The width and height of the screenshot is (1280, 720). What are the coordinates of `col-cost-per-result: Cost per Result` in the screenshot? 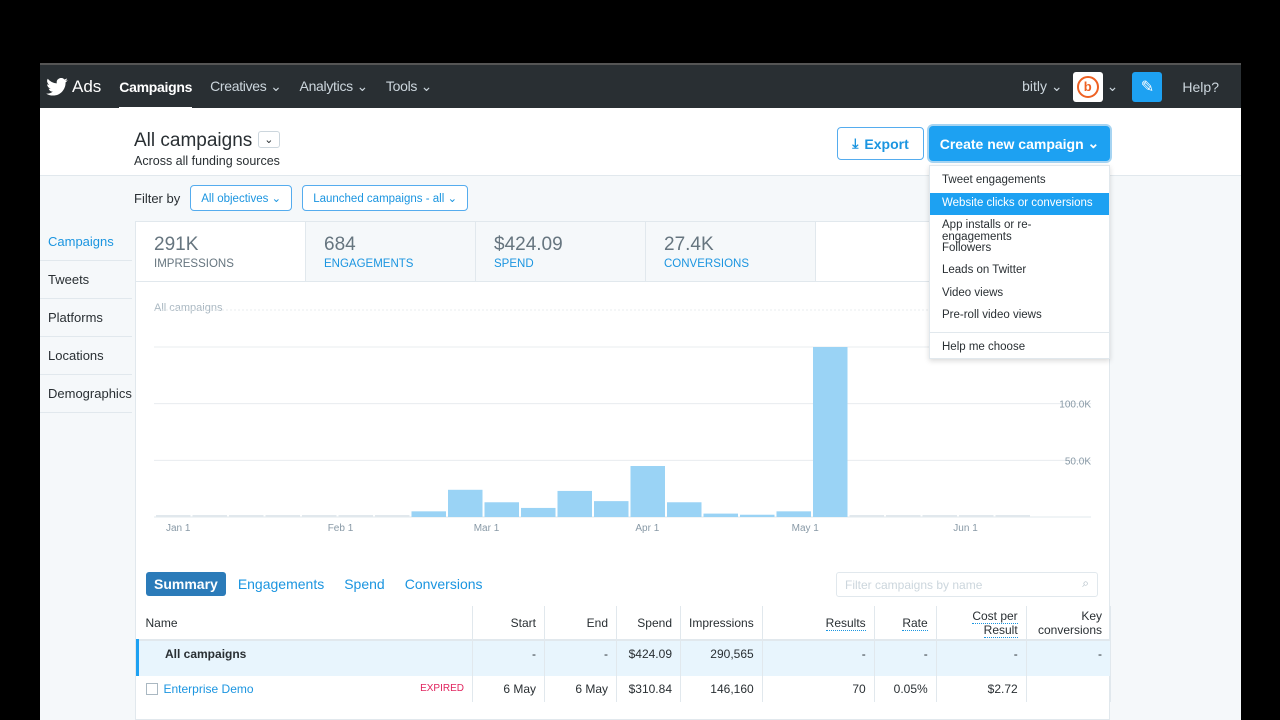 It's located at (981, 623).